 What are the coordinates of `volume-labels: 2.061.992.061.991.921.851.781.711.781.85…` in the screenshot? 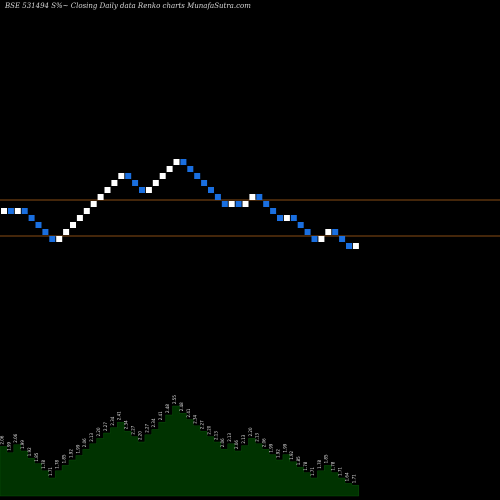 It's located at (178, 439).